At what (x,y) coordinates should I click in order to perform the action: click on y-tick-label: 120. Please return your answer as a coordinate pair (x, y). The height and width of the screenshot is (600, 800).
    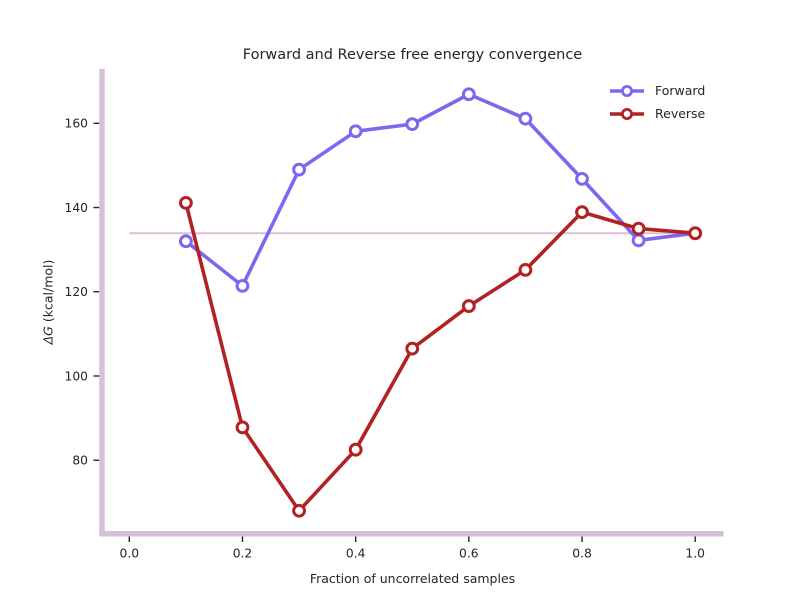
    Looking at the image, I should click on (76, 292).